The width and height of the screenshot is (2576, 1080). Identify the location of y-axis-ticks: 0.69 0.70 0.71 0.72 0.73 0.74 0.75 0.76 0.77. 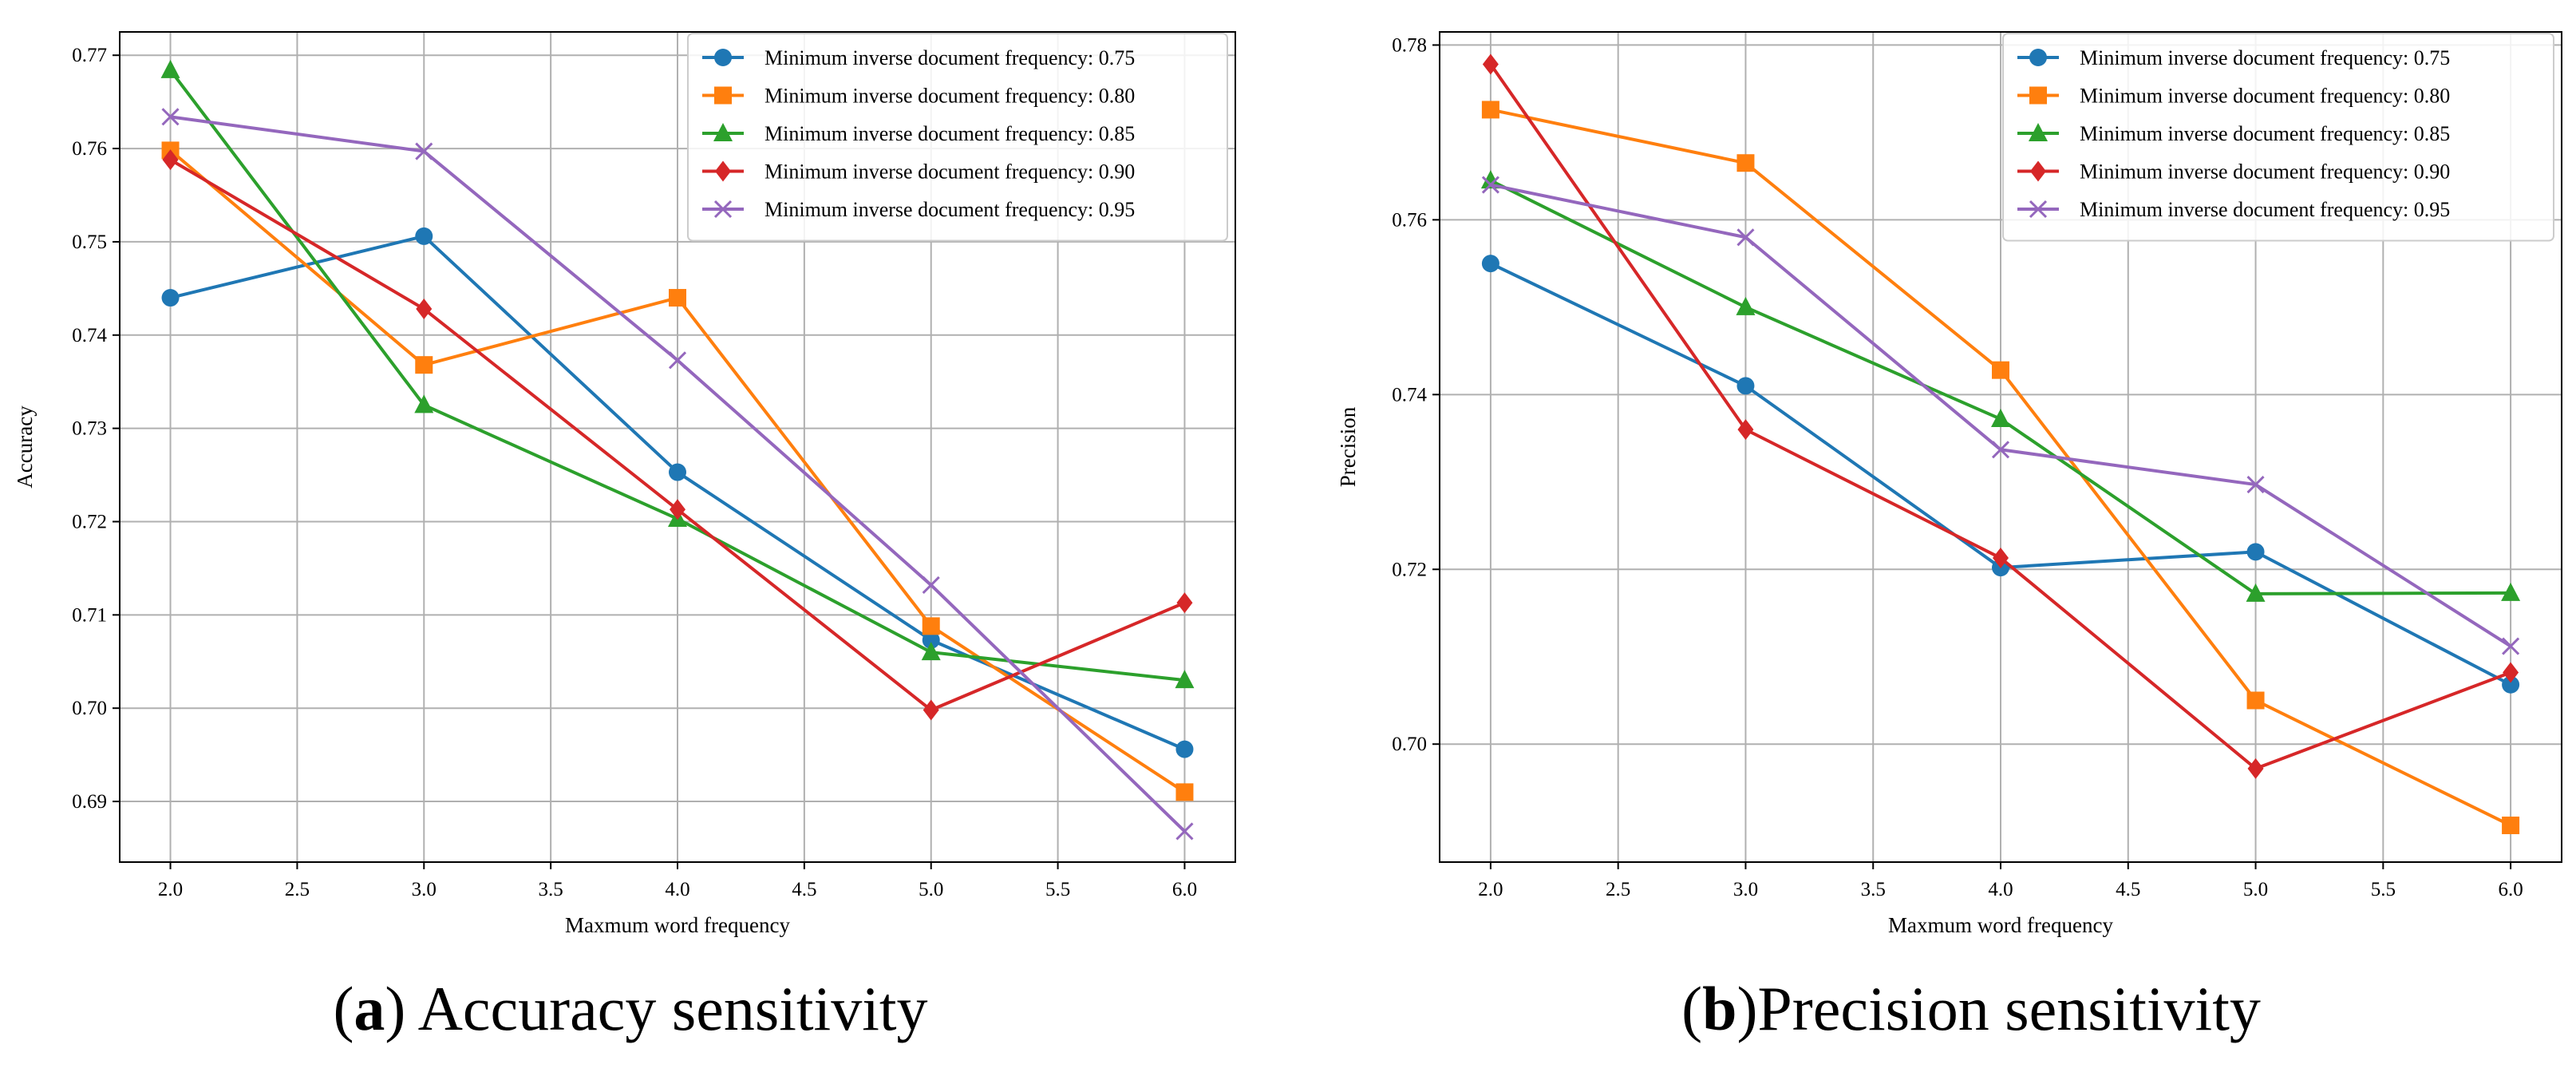
(96, 429).